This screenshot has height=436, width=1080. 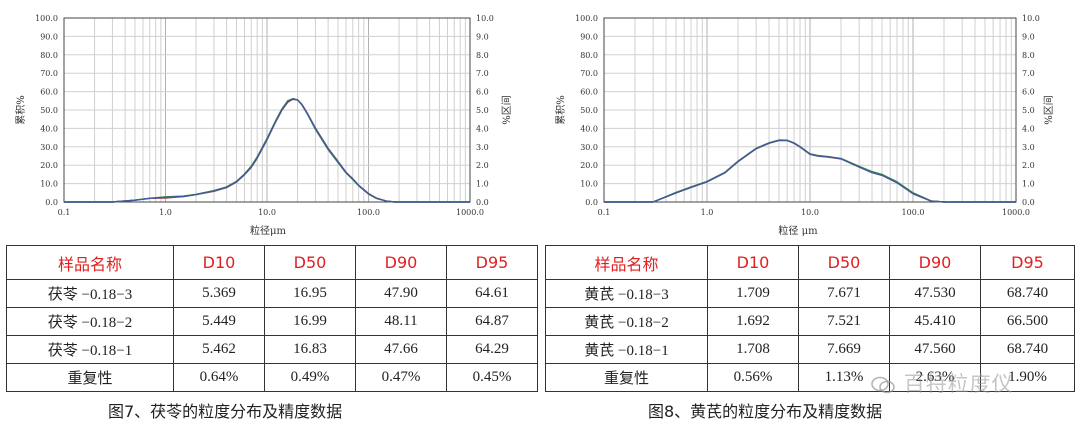 What do you see at coordinates (492, 377) in the screenshot?
I see `cell-d95: 0.45%` at bounding box center [492, 377].